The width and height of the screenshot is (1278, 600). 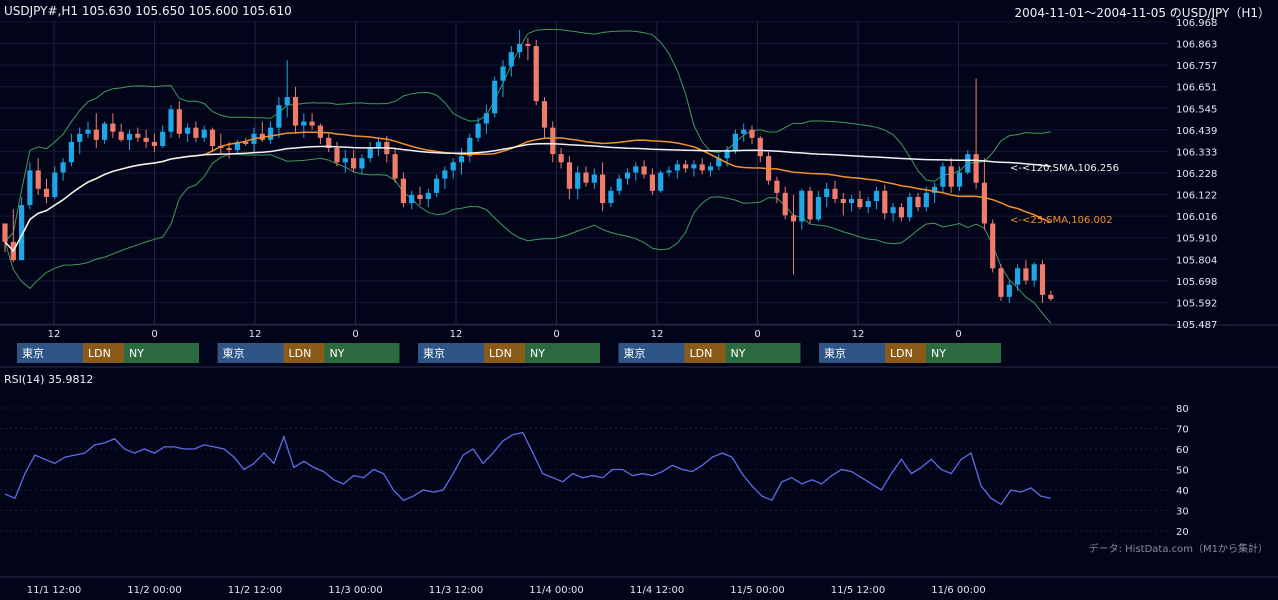 What do you see at coordinates (901, 353) in the screenshot?
I see `session-label: LDN` at bounding box center [901, 353].